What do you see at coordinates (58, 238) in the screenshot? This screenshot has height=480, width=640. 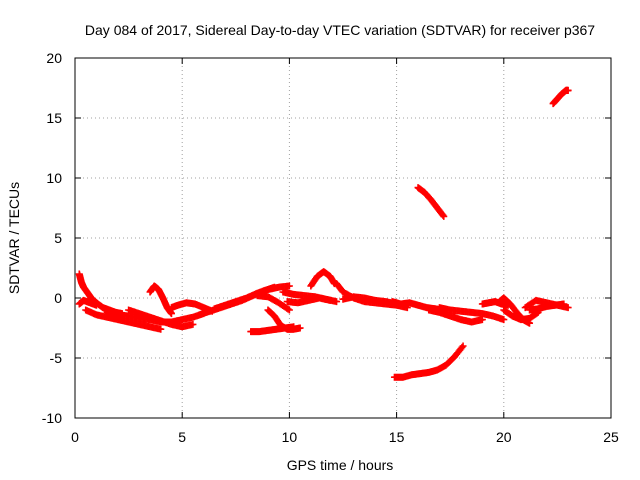 I see `y-tick-label: 5` at bounding box center [58, 238].